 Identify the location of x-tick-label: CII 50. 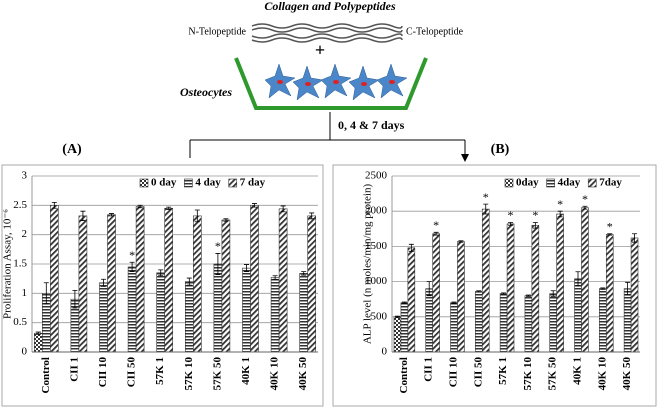
(132, 372).